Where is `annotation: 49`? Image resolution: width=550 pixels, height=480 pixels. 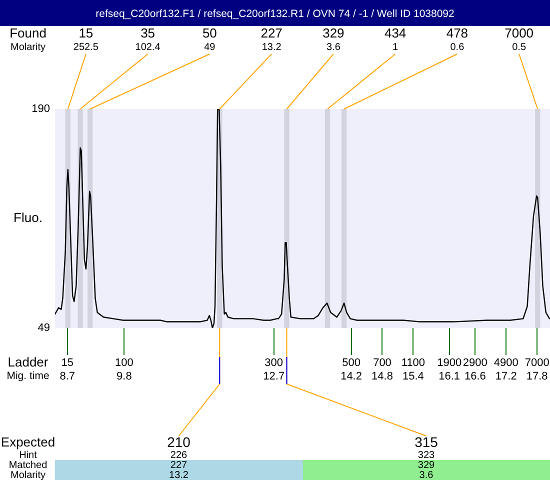 annotation: 49 is located at coordinates (210, 47).